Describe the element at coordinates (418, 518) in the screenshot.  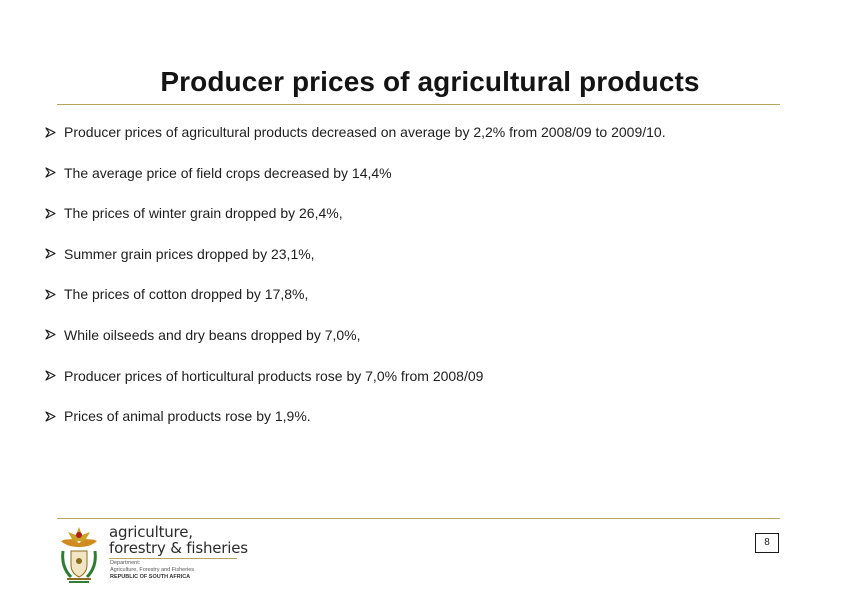
I see `footer-divider` at that location.